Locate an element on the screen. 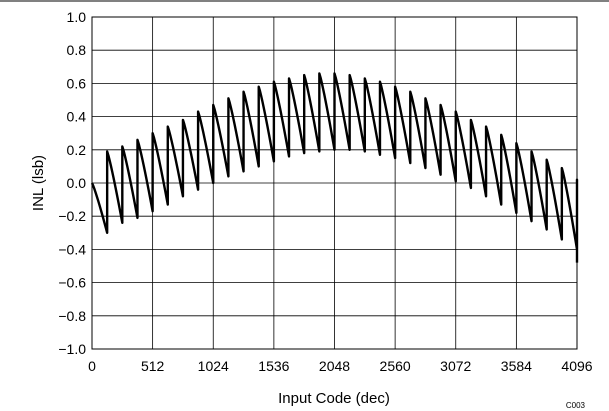 This screenshot has width=609, height=411. x-tick-label: 0 is located at coordinates (92, 366).